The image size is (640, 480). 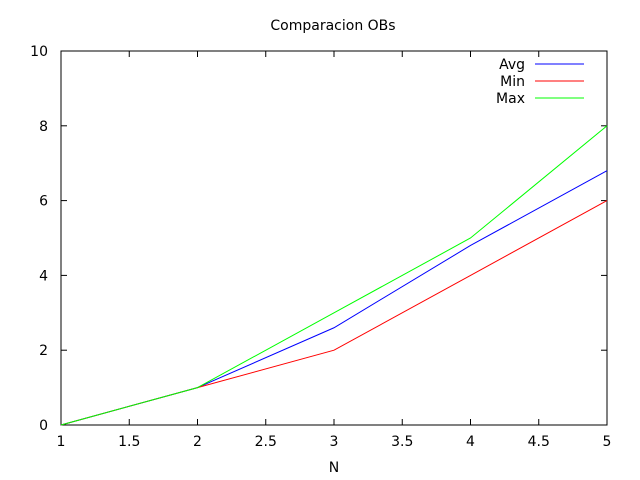 What do you see at coordinates (402, 442) in the screenshot?
I see `x-tick-label: 3.5` at bounding box center [402, 442].